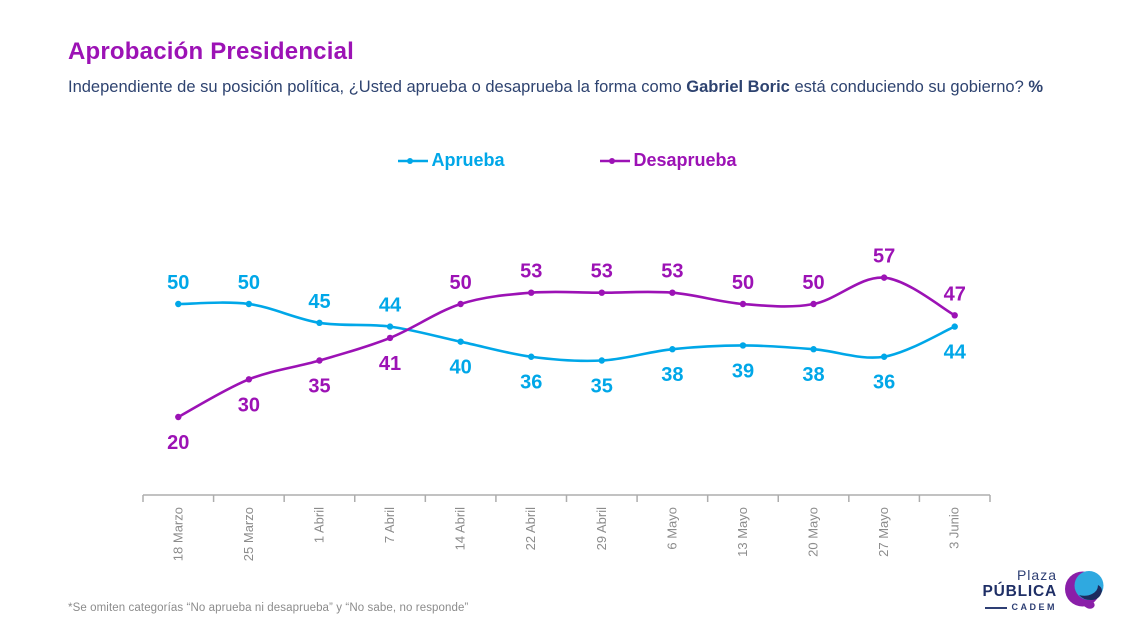 The image size is (1134, 635). I want to click on legend-item-desaprueba: Desaprueba, so click(668, 160).